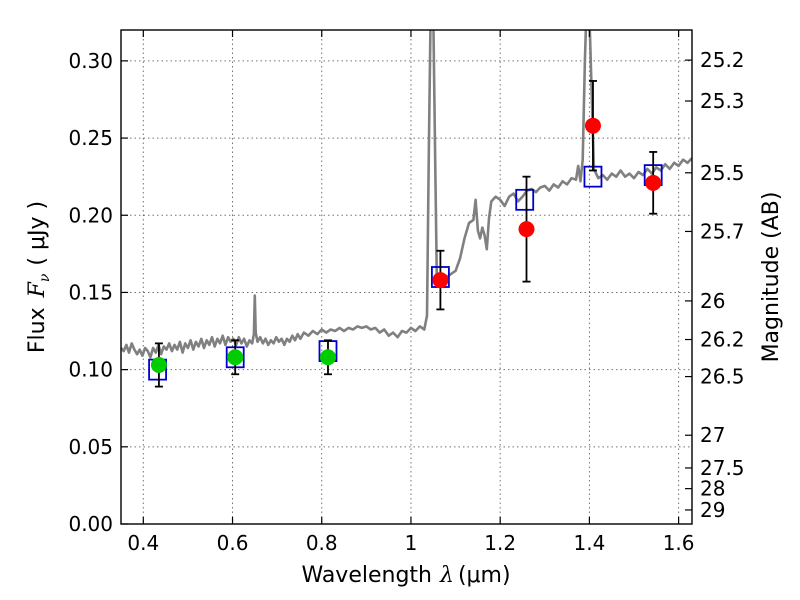 This screenshot has height=600, width=800. I want to click on y2-axis-title: Magnitude (AB), so click(771, 277).